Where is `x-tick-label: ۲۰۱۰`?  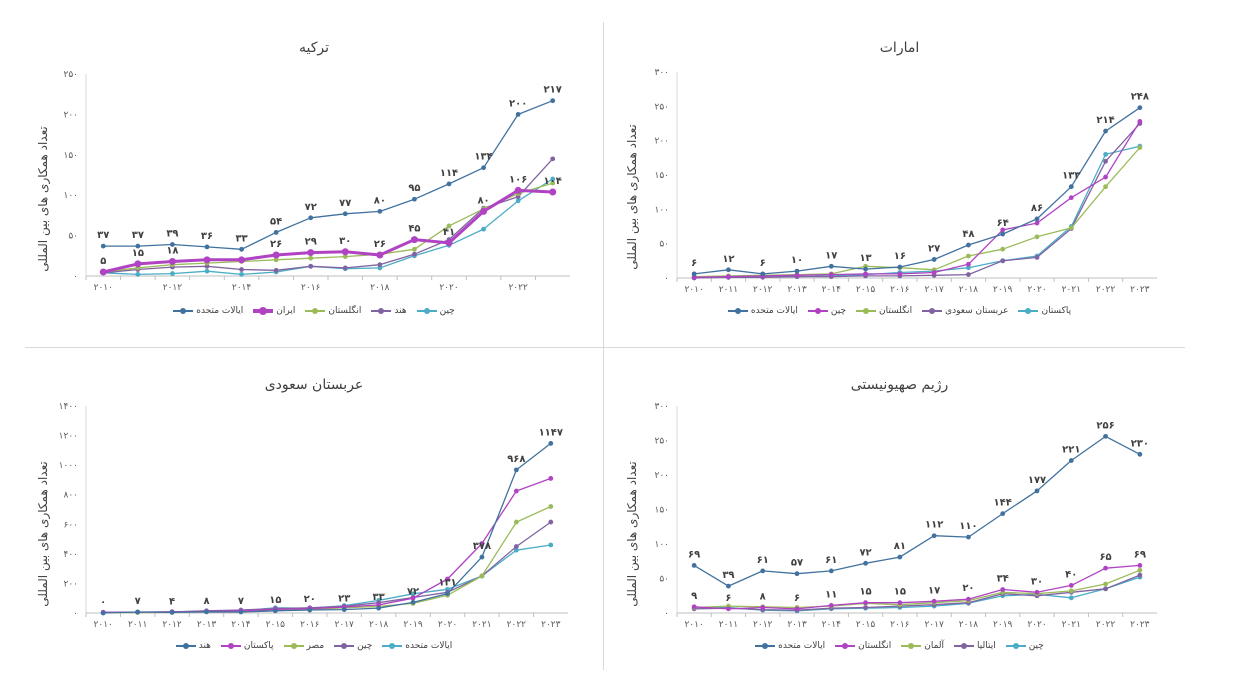 x-tick-label: ۲۰۱۰ is located at coordinates (103, 625).